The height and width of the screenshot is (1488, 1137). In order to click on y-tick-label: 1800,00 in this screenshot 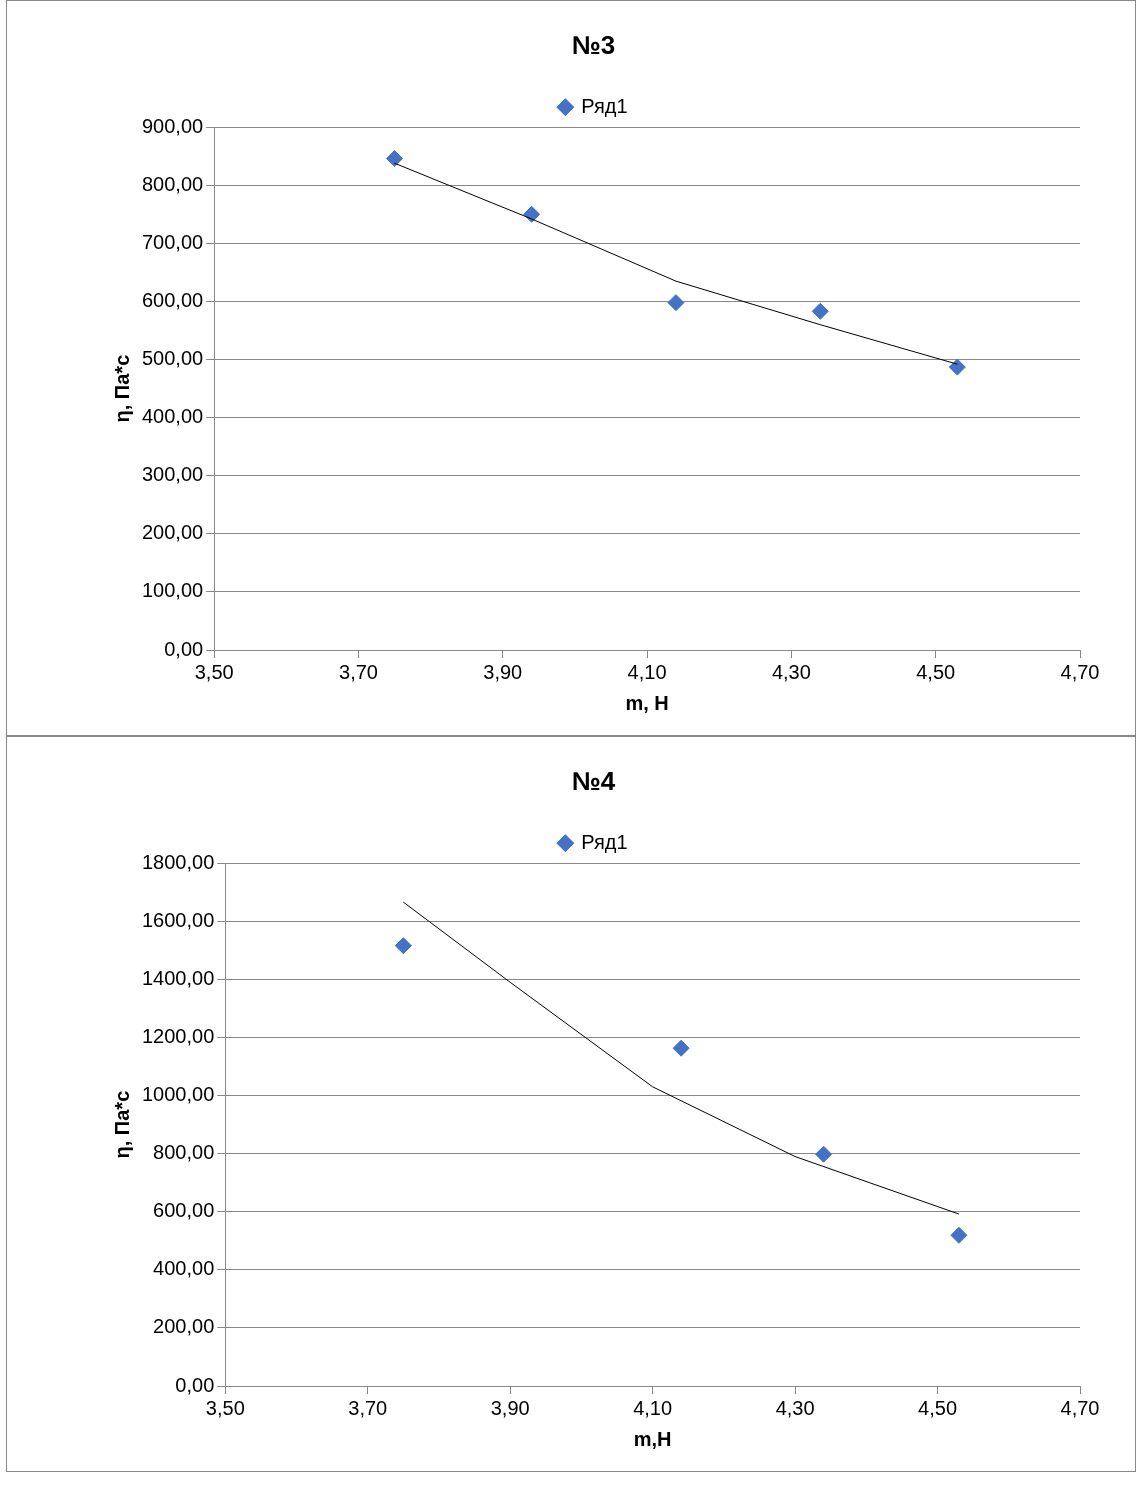, I will do `click(178, 861)`.